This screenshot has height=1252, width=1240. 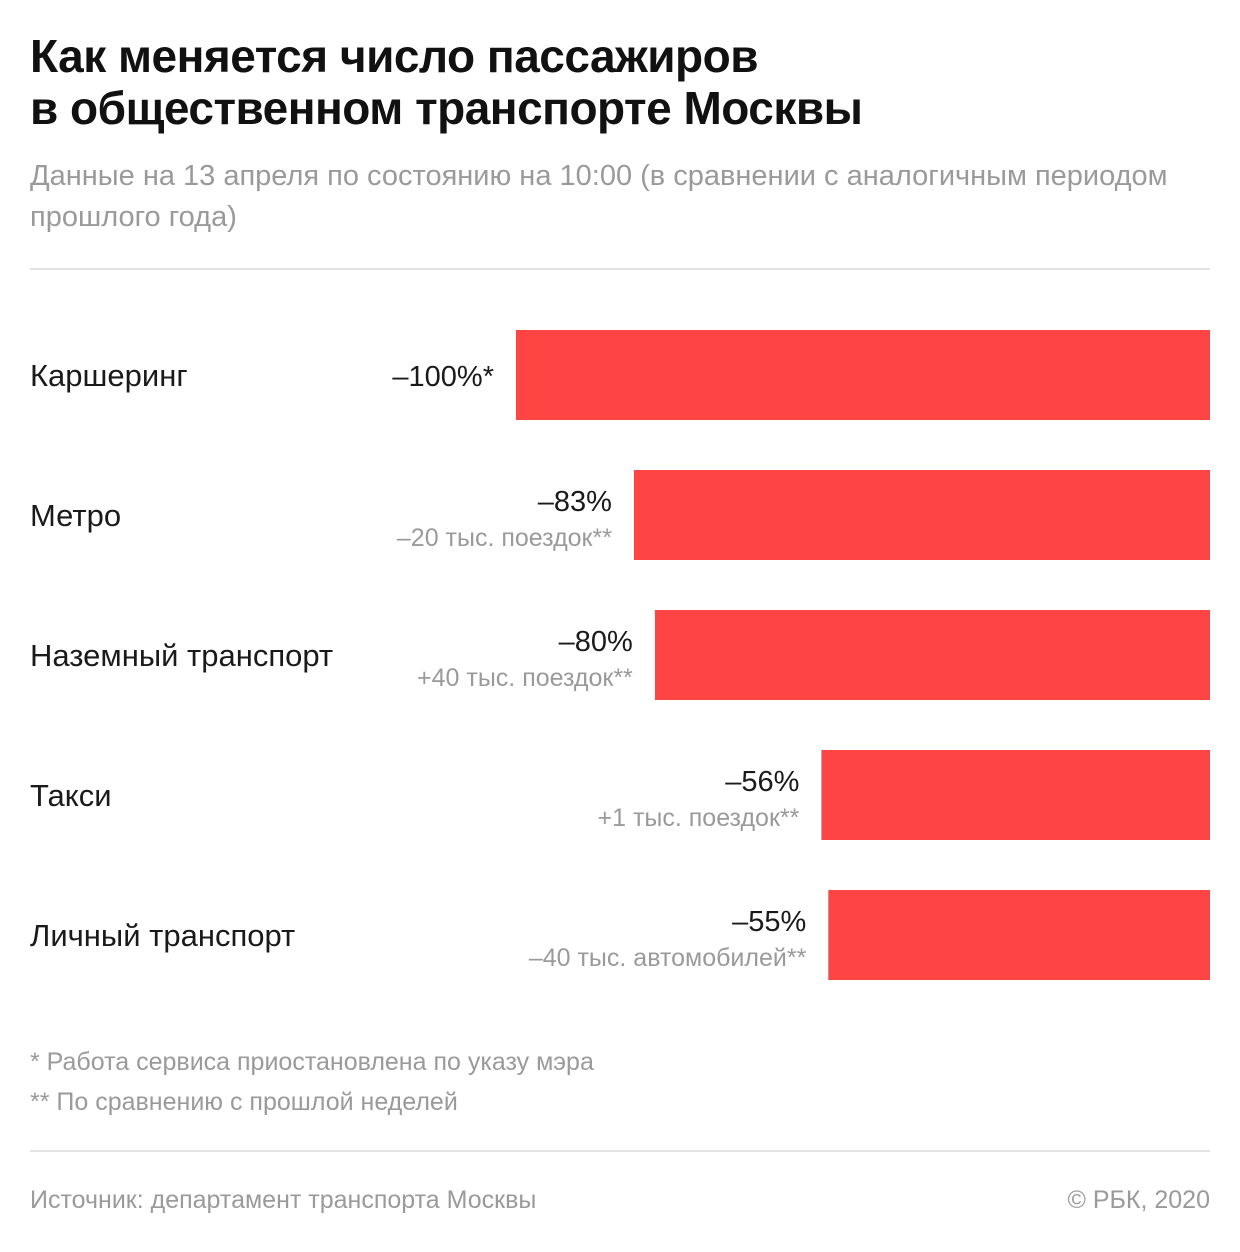 What do you see at coordinates (620, 269) in the screenshot?
I see `top-divider` at bounding box center [620, 269].